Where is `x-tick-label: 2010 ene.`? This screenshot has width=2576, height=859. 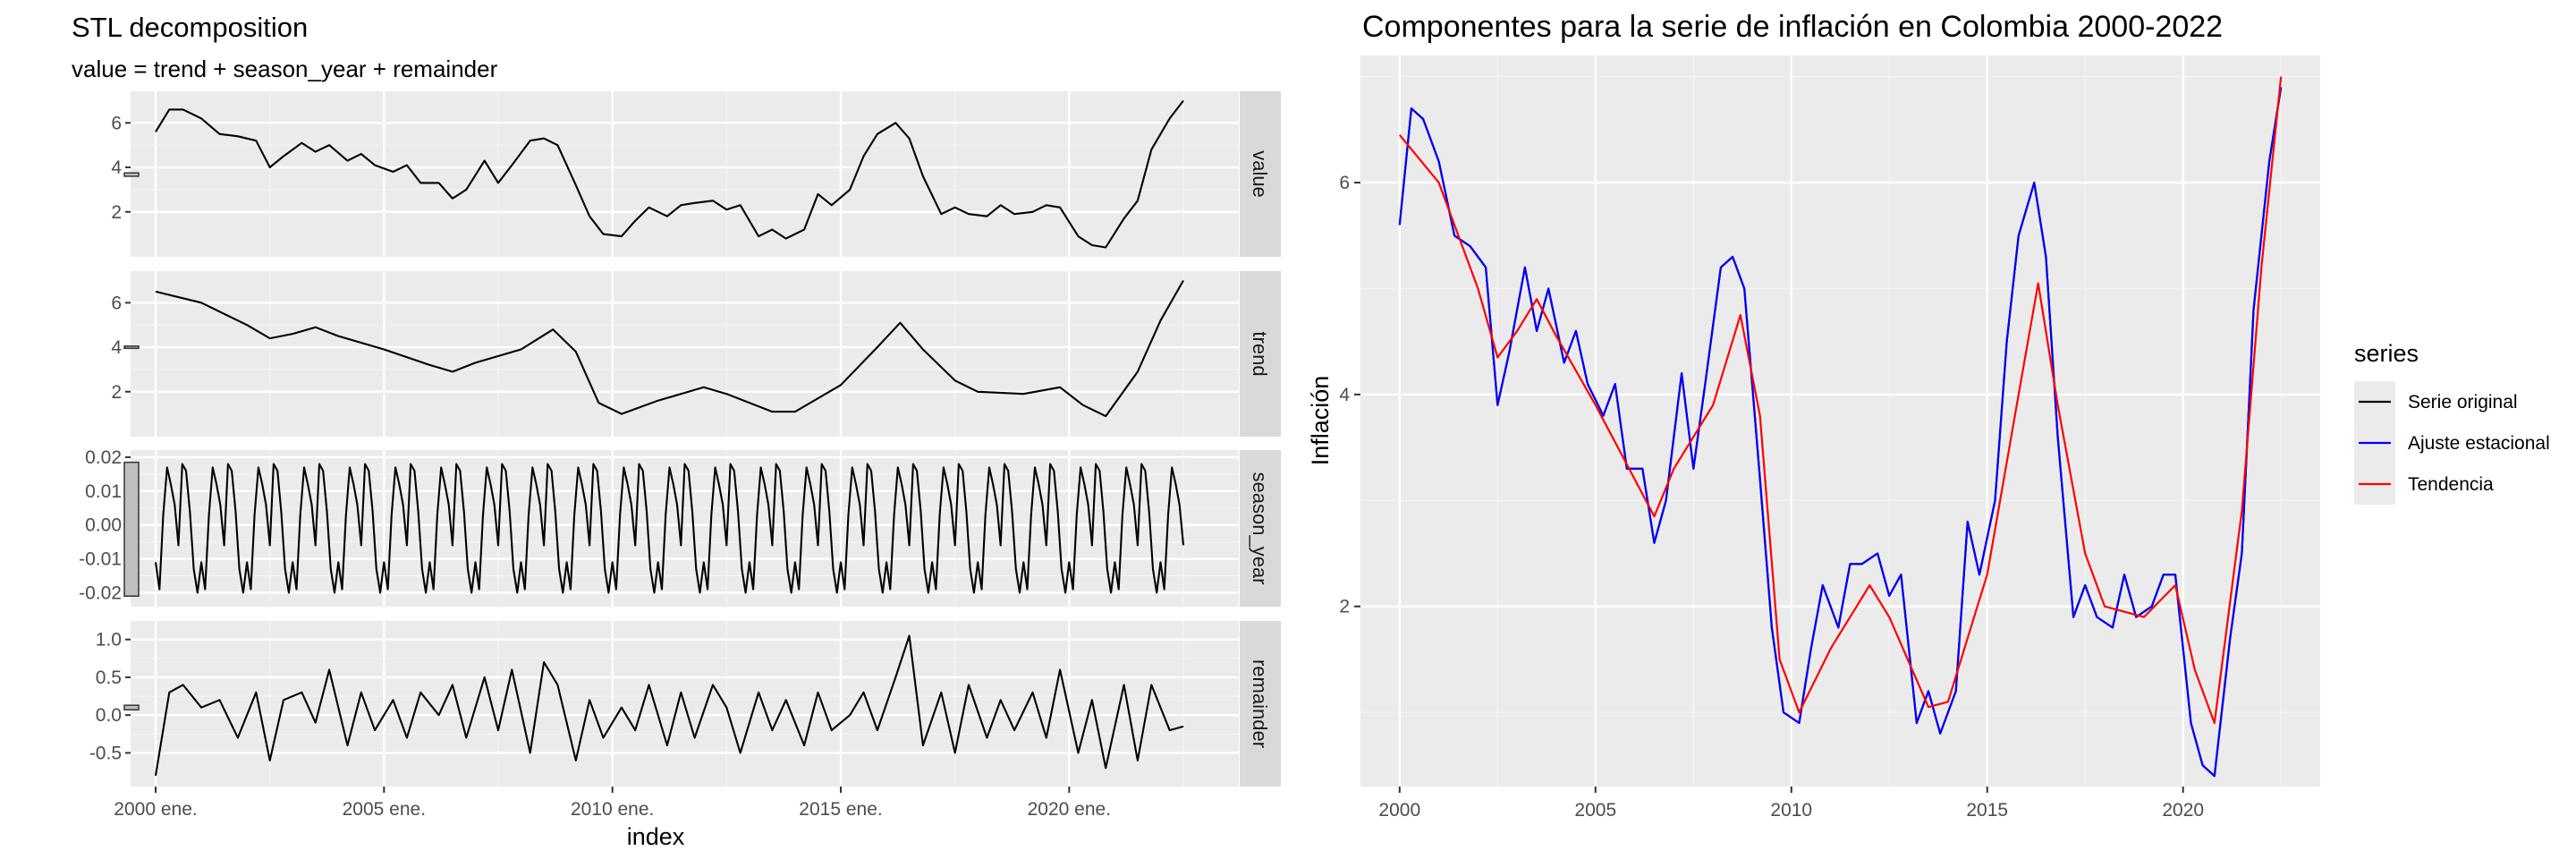
x-tick-label: 2010 ene. is located at coordinates (612, 809).